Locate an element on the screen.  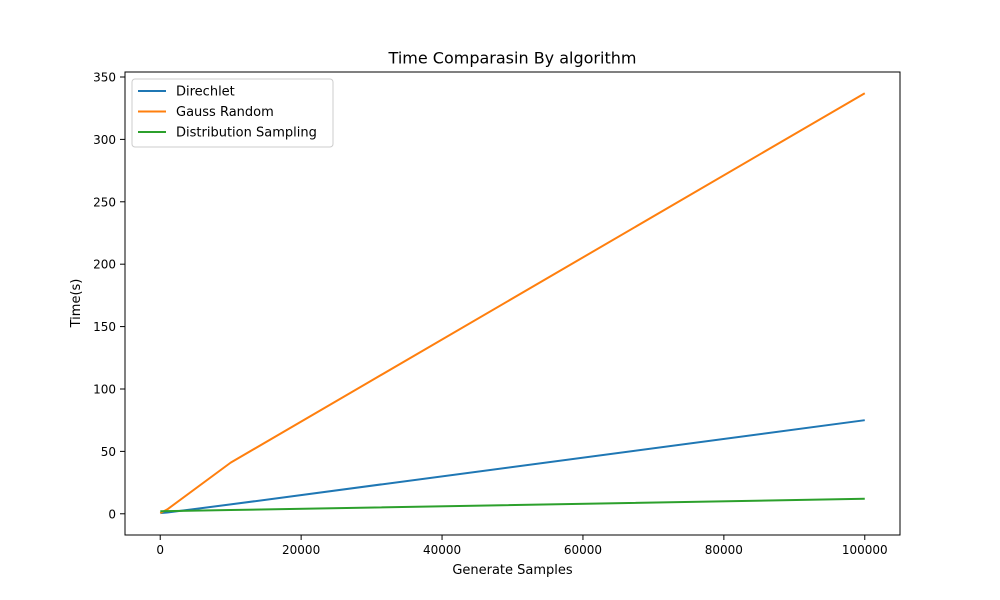
x-axis-label: Generate Samples is located at coordinates (512, 570).